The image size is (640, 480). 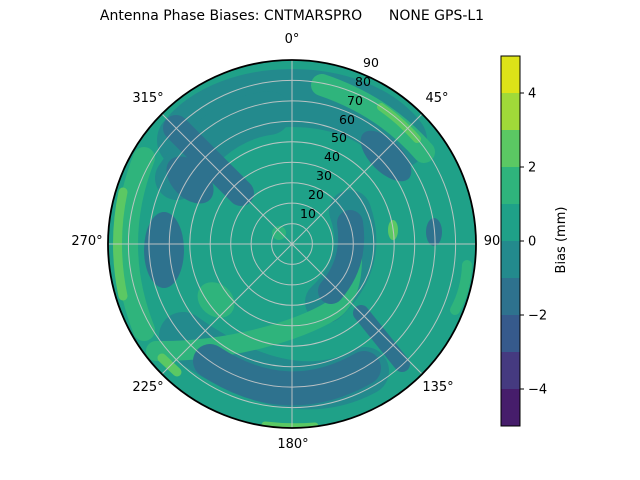 I want to click on theta-label-315: 315°, so click(x=147, y=98).